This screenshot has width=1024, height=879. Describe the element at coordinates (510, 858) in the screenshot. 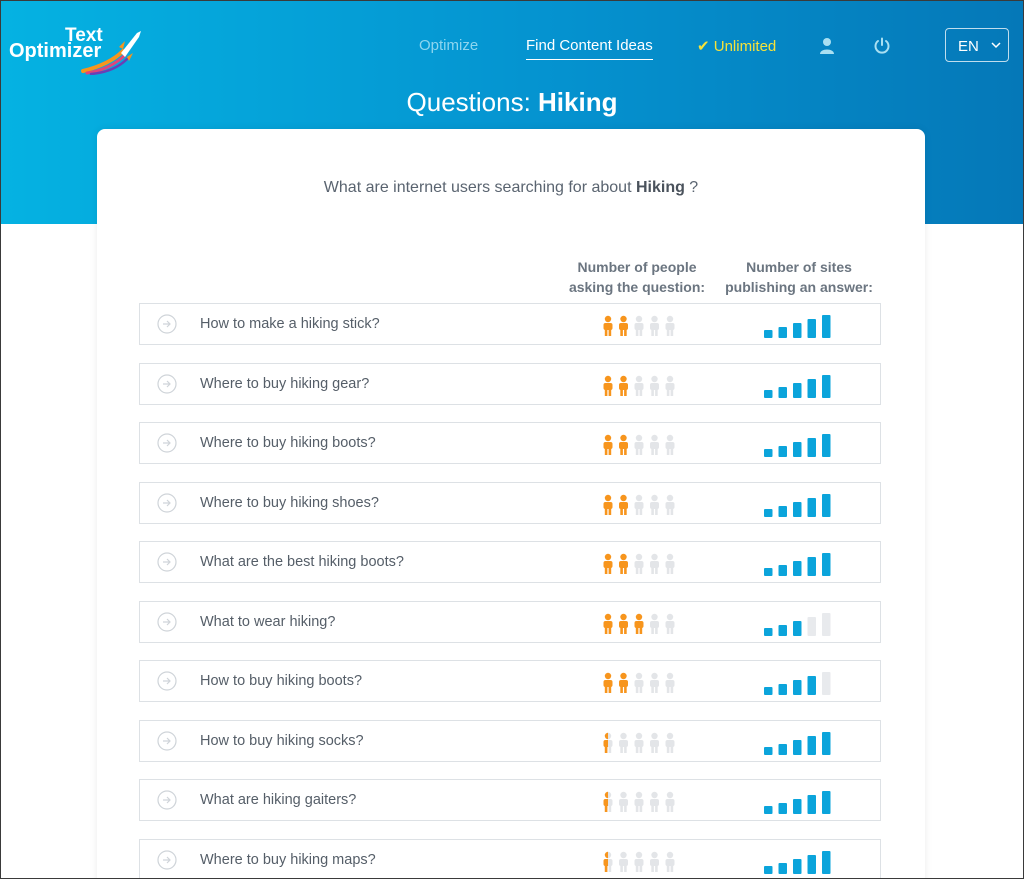

I see `question-row: Where to buy hiking maps?` at that location.